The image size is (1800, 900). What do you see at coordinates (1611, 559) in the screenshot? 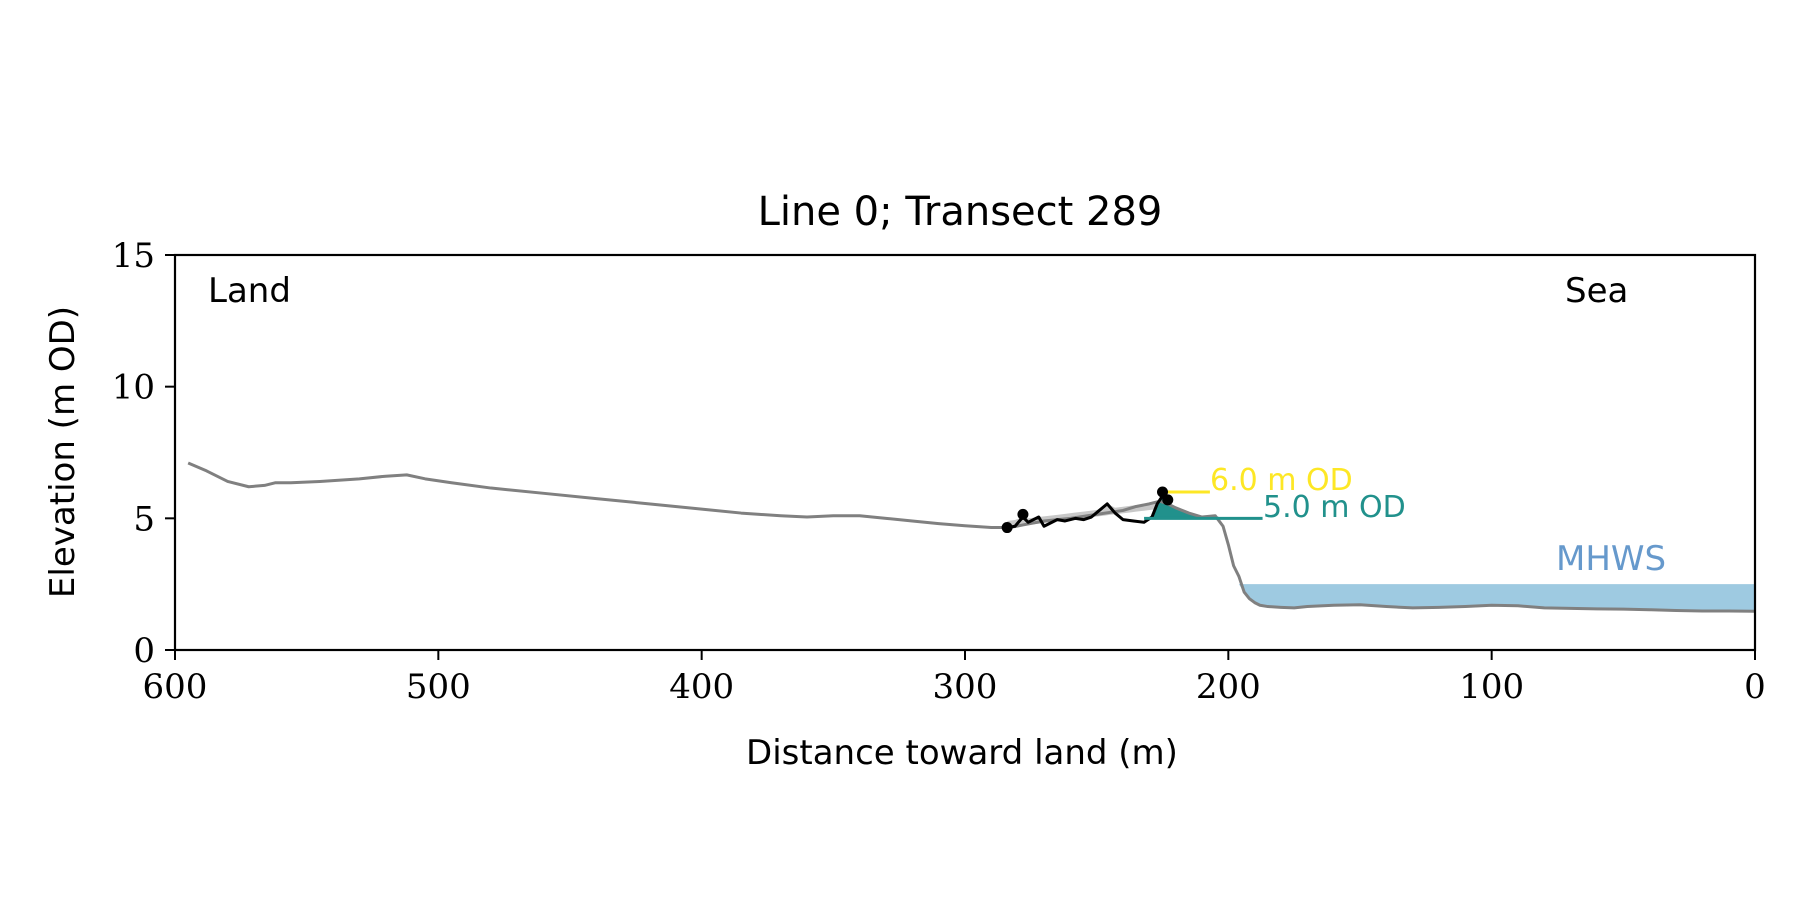
I see `mhws-label: MHWS` at bounding box center [1611, 559].